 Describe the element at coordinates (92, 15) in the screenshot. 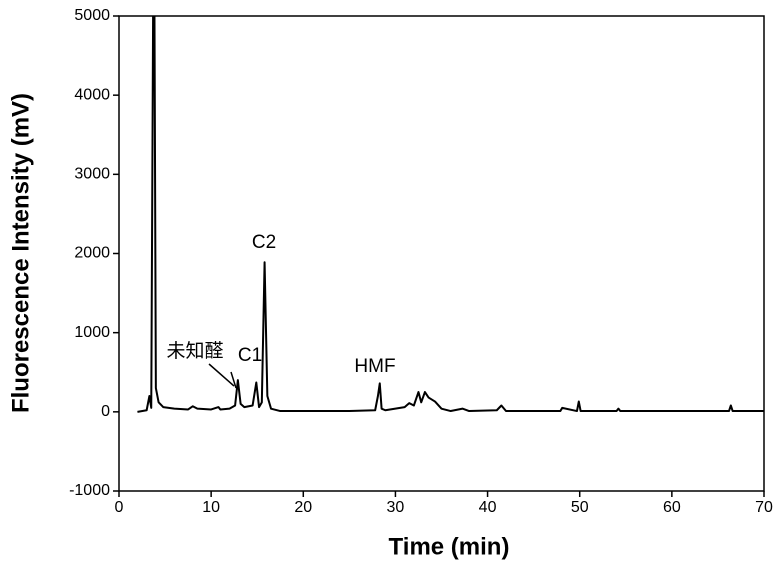

I see `y-tick-label: 5000` at that location.